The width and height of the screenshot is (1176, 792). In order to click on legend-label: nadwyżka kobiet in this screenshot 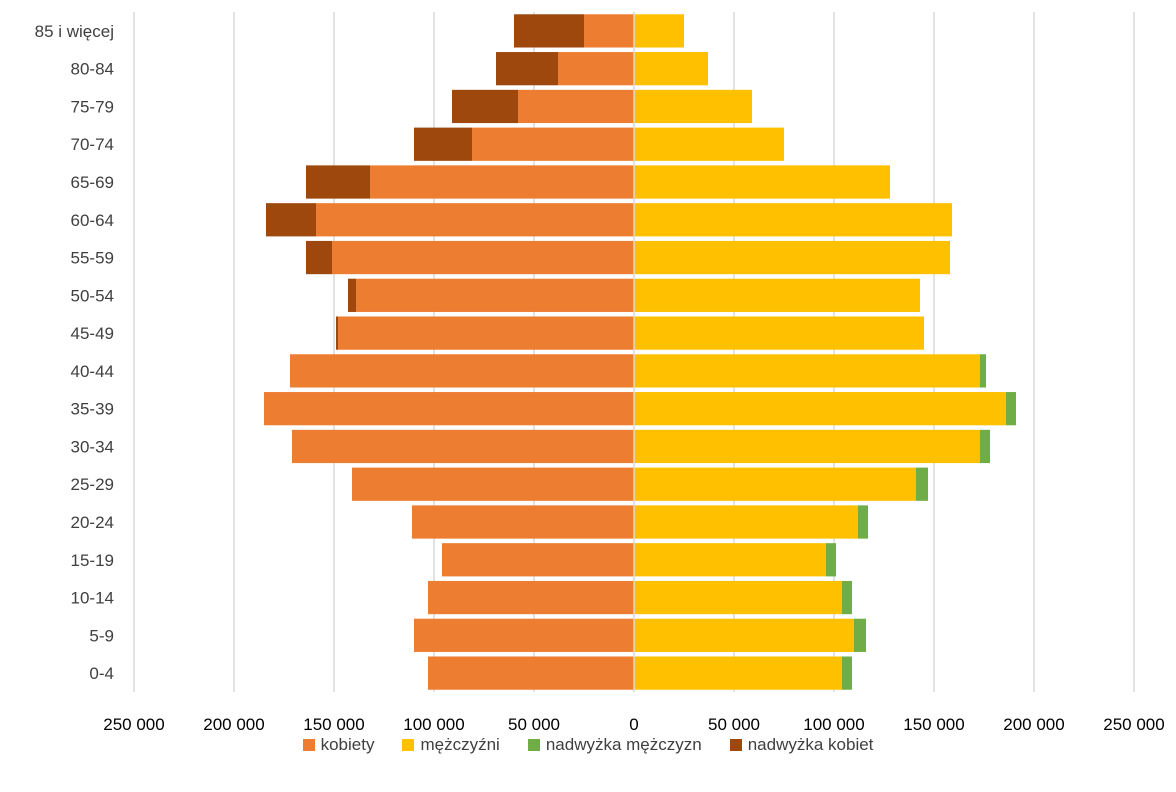, I will do `click(810, 744)`.